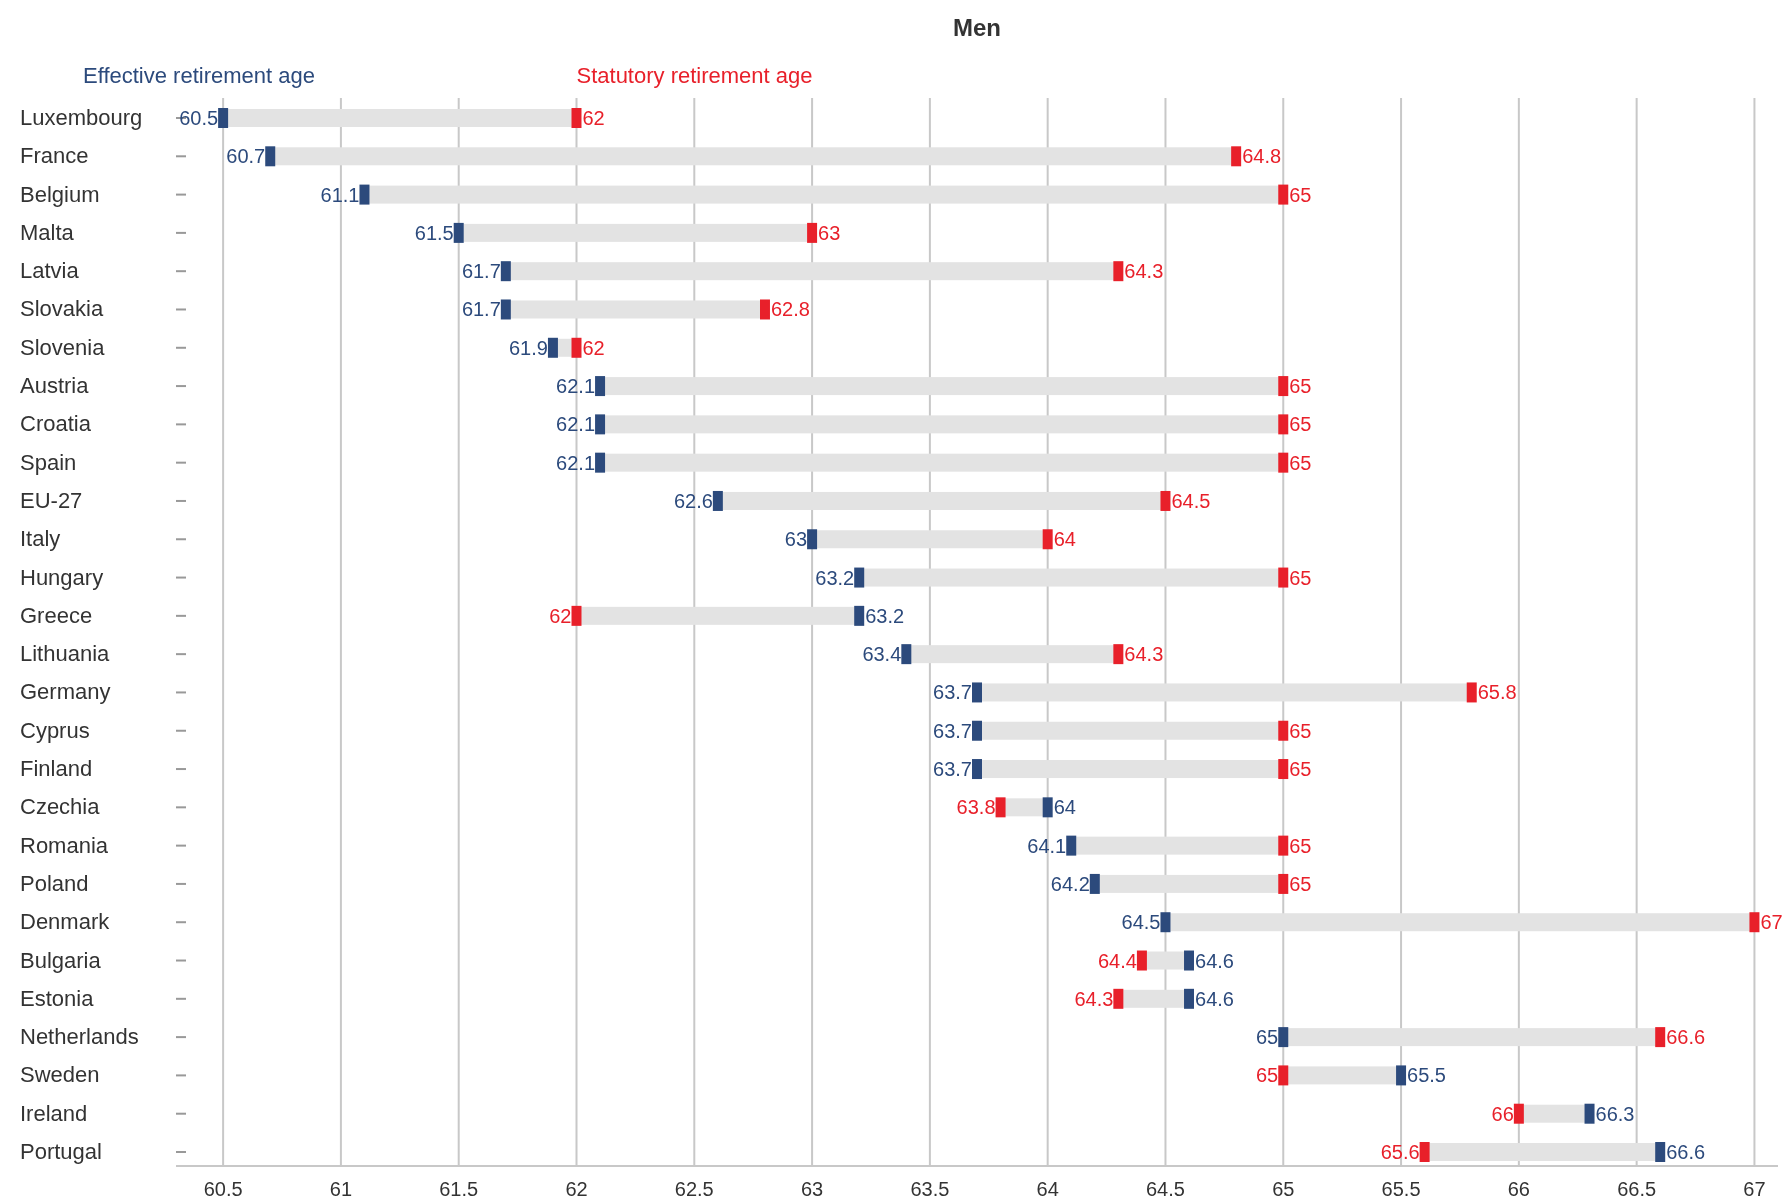 The image size is (1788, 1196). Describe the element at coordinates (1165, 1187) in the screenshot. I see `x-tick-label: 64.5` at that location.